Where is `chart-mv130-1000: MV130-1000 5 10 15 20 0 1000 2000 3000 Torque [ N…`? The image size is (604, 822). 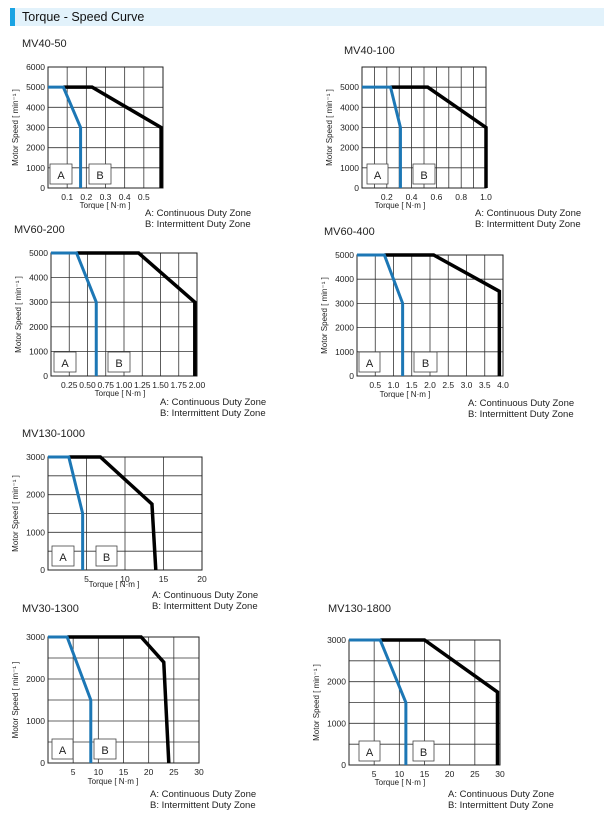 chart-mv130-1000: MV130-1000 5 10 15 20 0 1000 2000 3000 Torque [ N… is located at coordinates (134, 520).